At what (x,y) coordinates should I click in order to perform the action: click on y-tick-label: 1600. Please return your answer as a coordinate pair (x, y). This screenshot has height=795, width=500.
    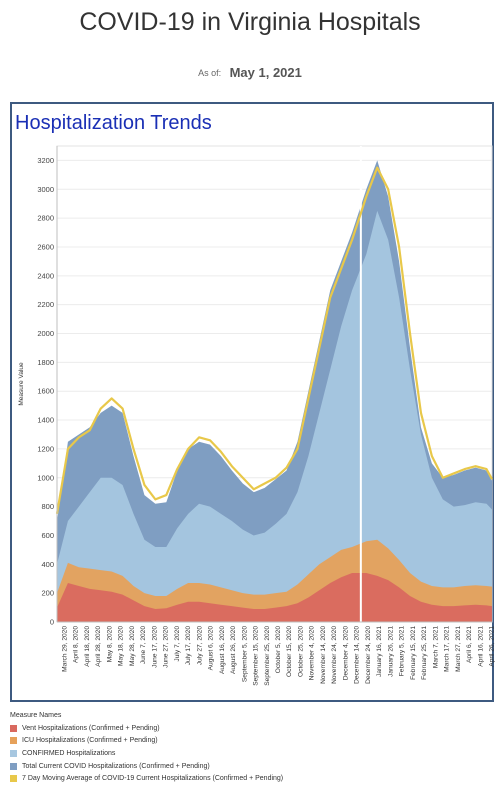
    Looking at the image, I should click on (45, 391).